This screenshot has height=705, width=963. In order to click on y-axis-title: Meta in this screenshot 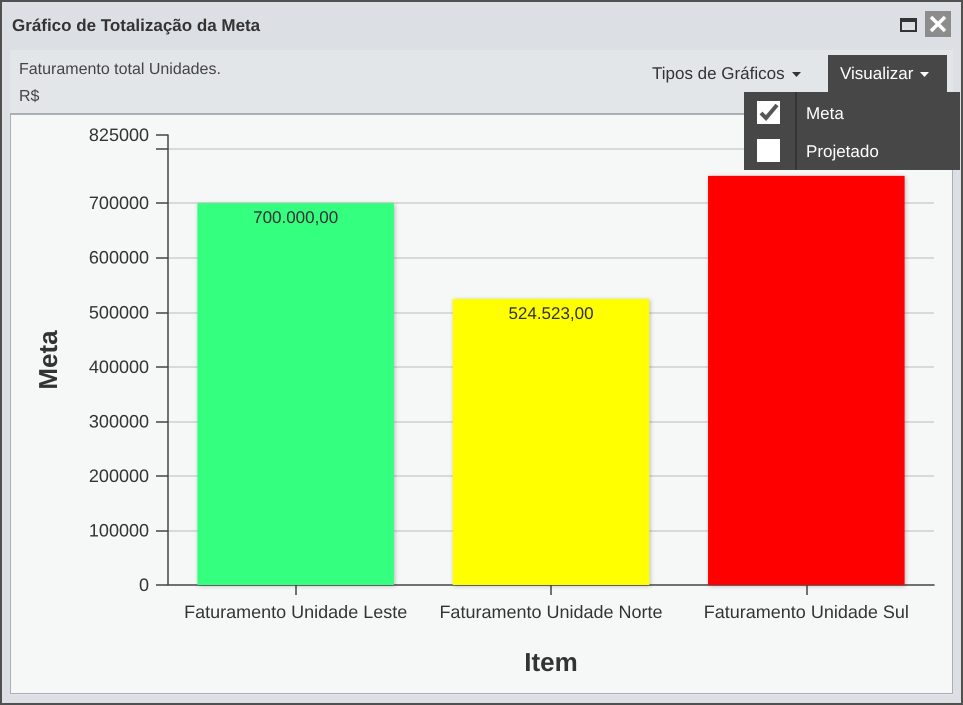, I will do `click(48, 360)`.